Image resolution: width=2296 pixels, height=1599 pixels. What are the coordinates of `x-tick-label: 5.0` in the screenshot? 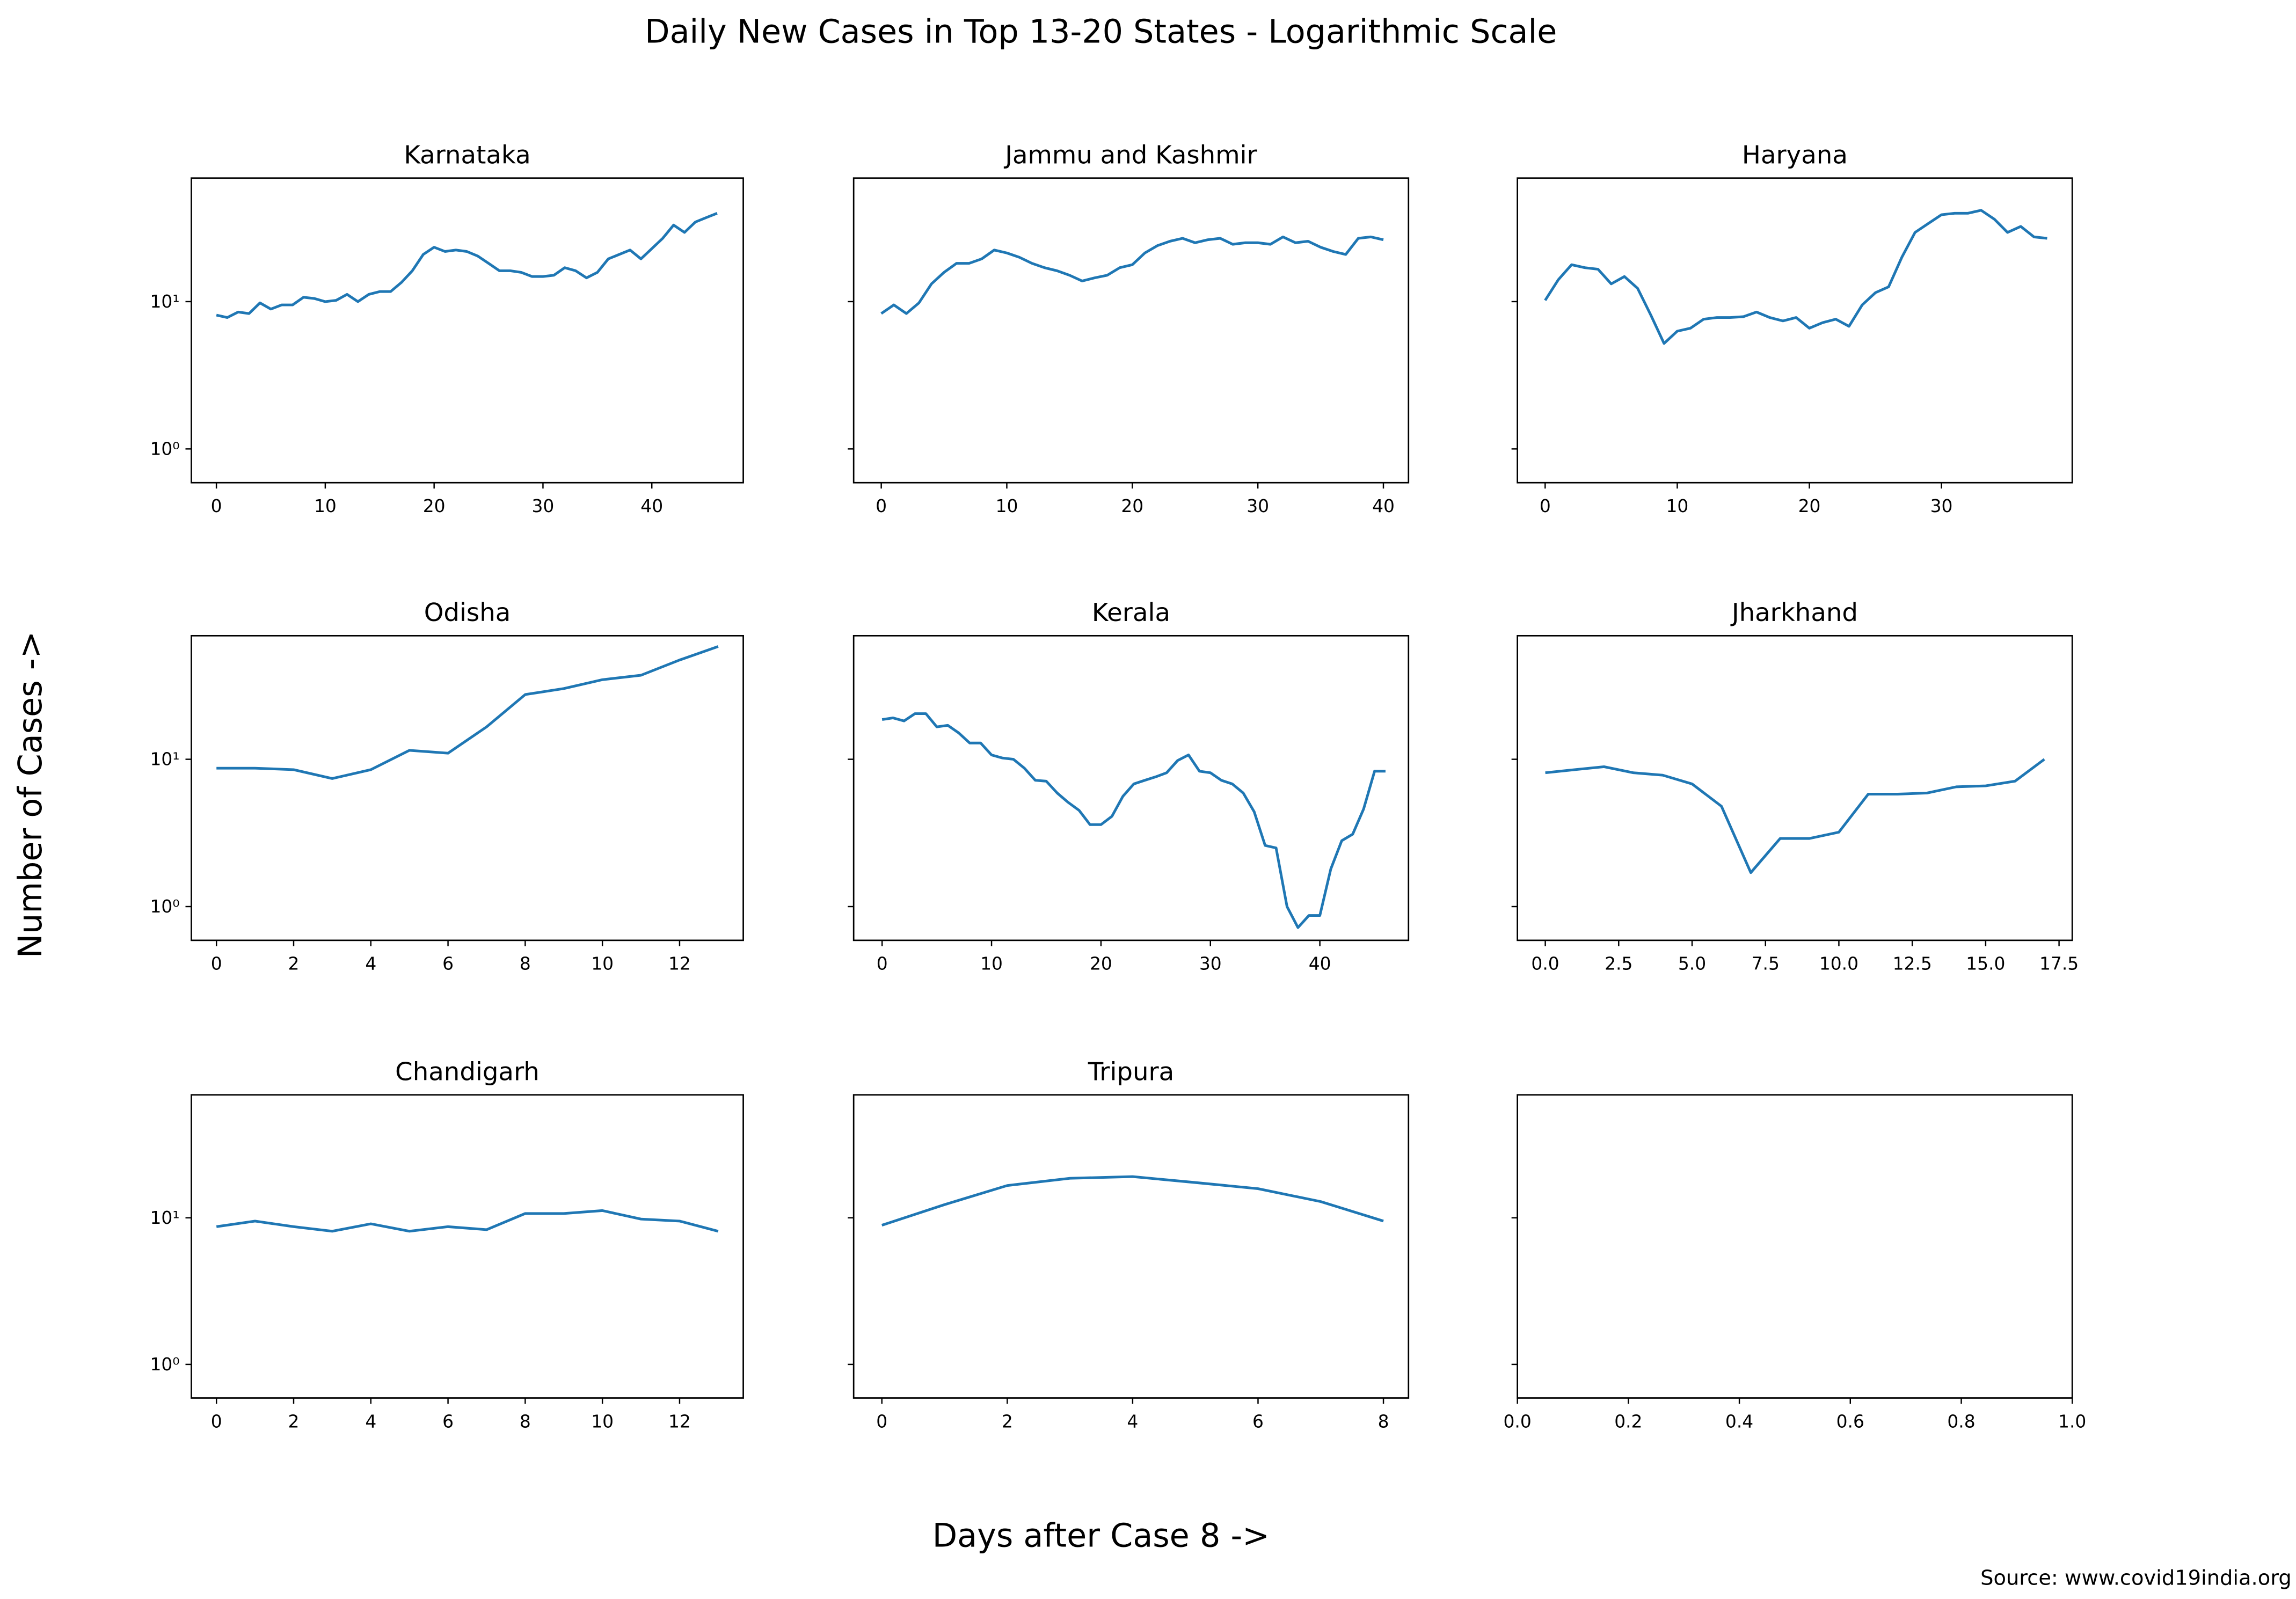 It's located at (1692, 963).